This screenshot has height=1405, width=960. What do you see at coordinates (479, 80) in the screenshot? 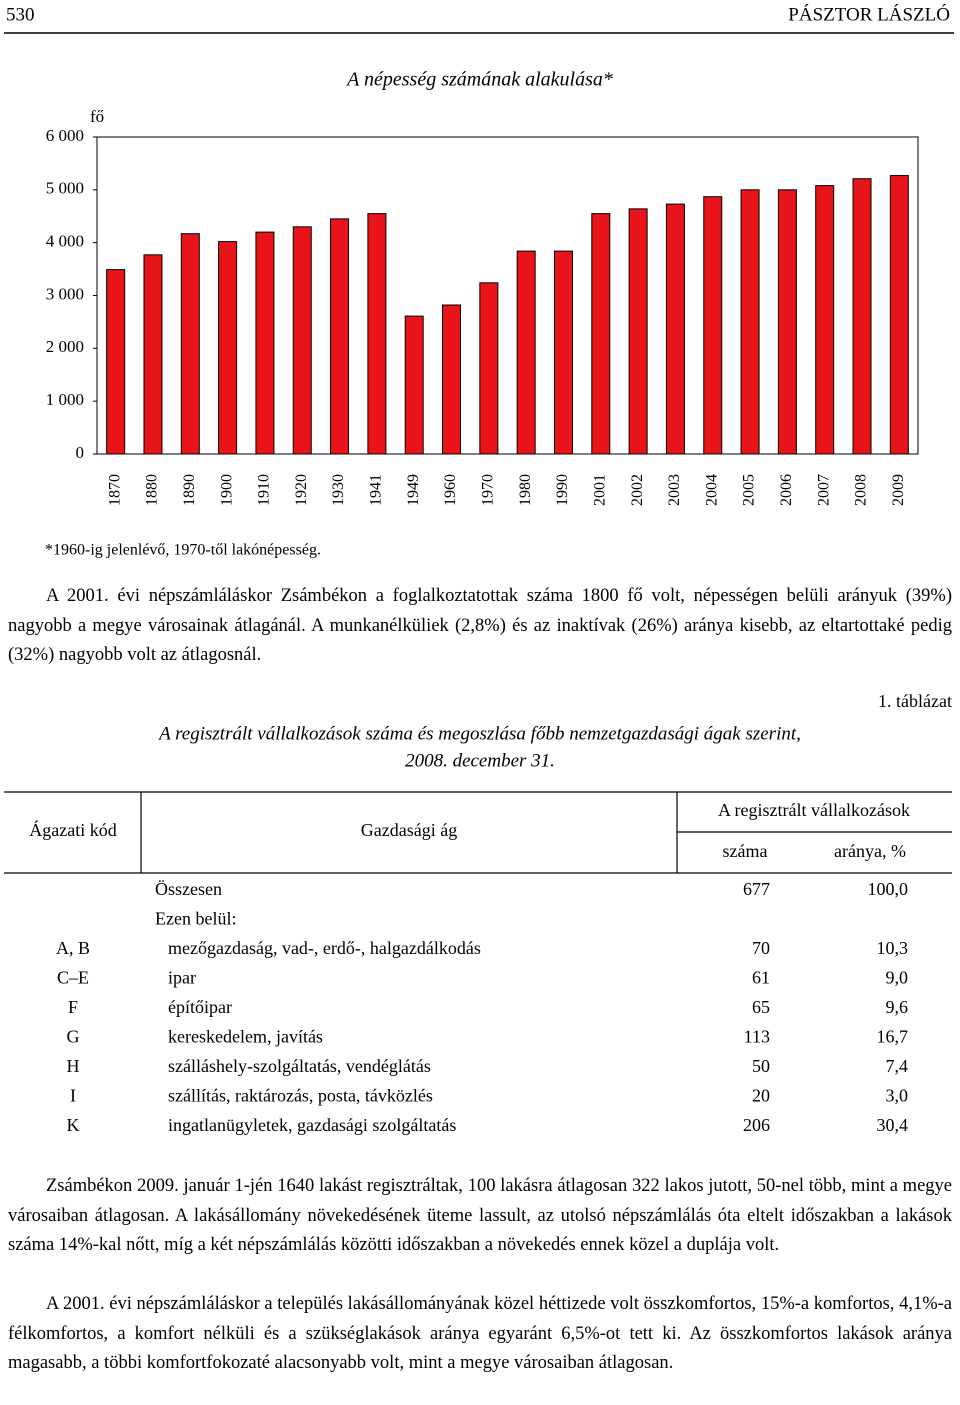
I see `chart-title: A népesség számának alakulása*` at bounding box center [479, 80].